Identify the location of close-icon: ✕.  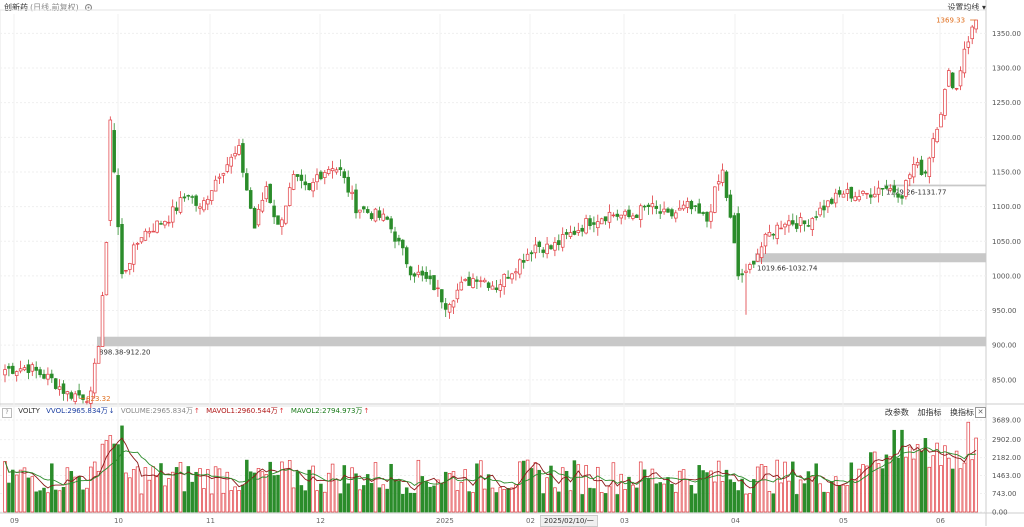
(980, 412).